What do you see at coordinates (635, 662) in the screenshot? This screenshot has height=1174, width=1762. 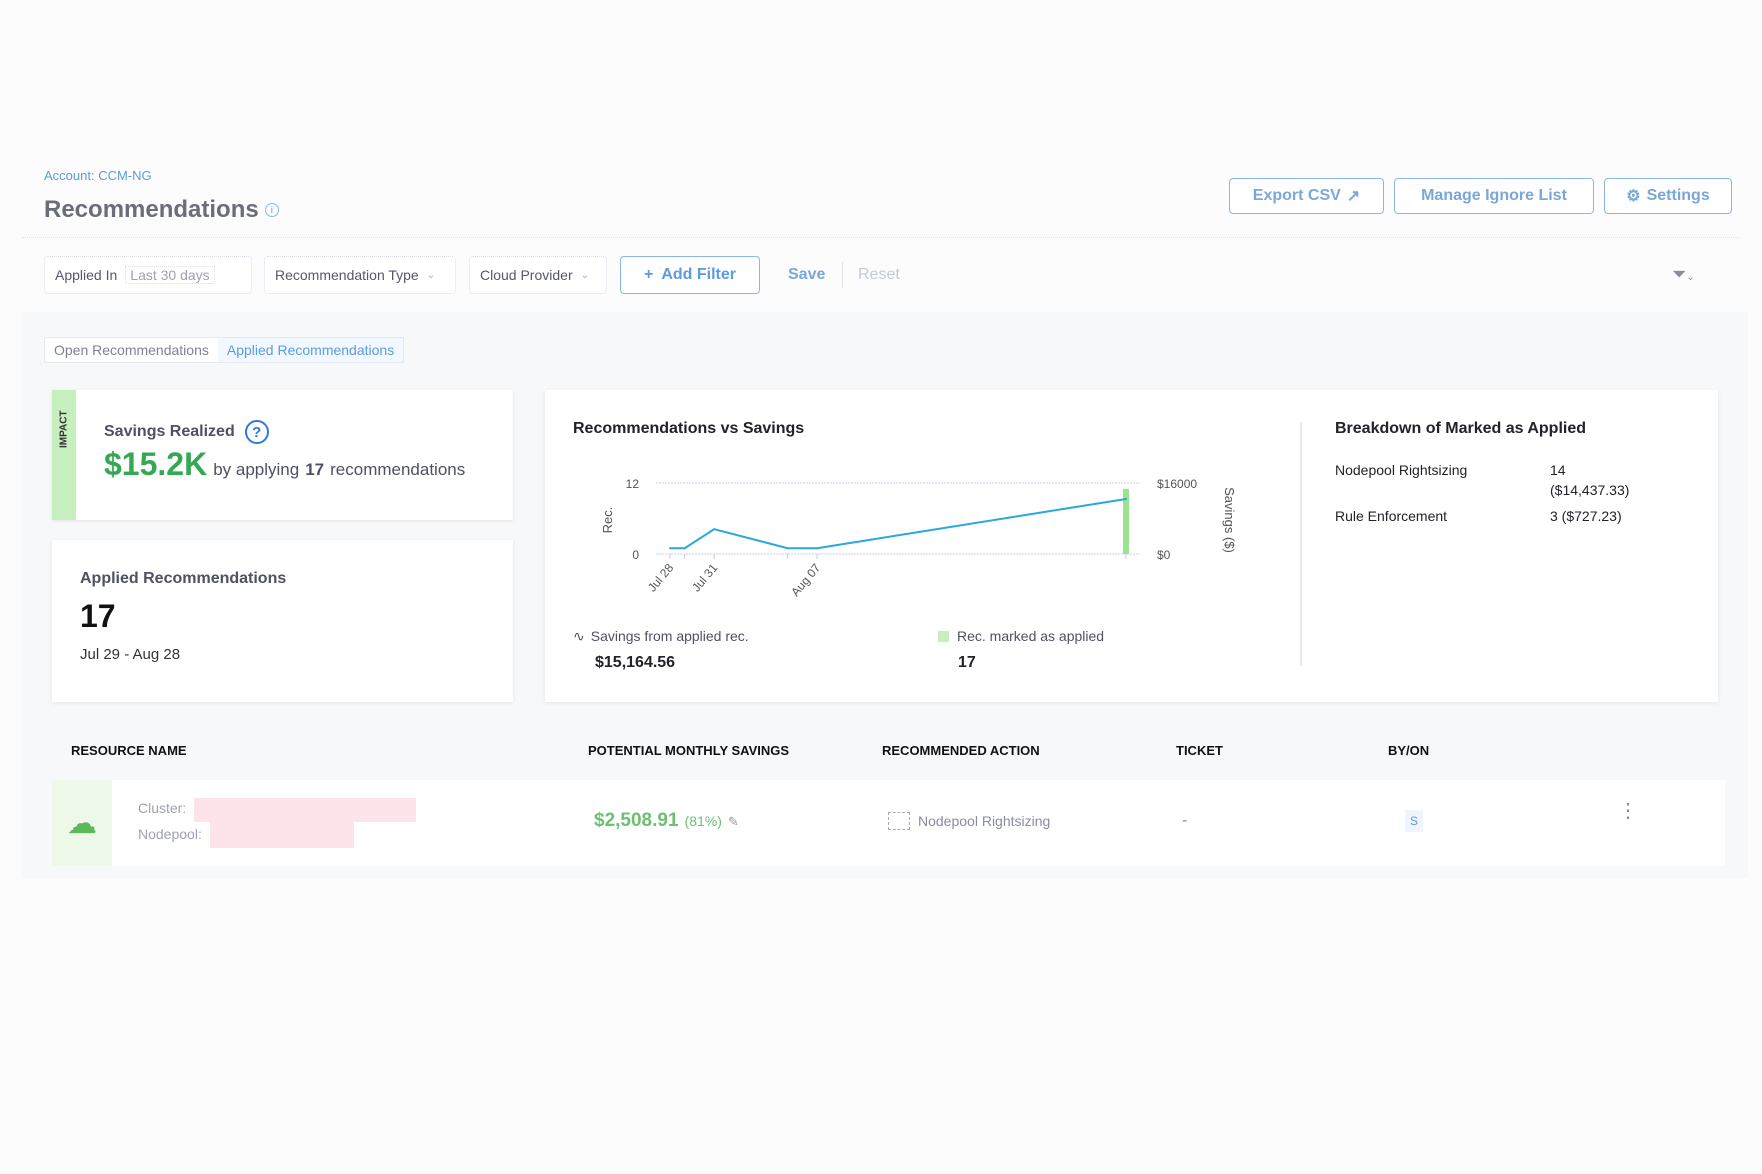 I see `savings-total: $15,164.56` at bounding box center [635, 662].